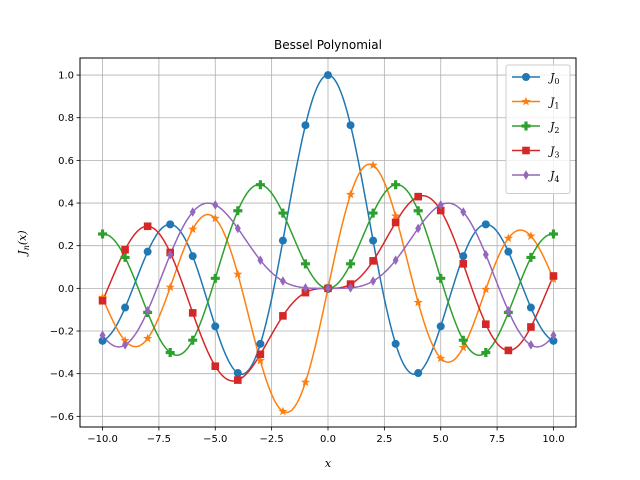  I want to click on y-tick-label: −0.2, so click(62, 332).